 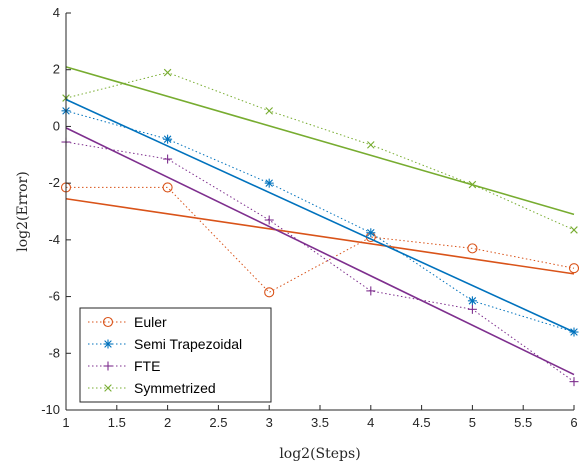 What do you see at coordinates (124, 366) in the screenshot?
I see `legend-item-fte: FTE` at bounding box center [124, 366].